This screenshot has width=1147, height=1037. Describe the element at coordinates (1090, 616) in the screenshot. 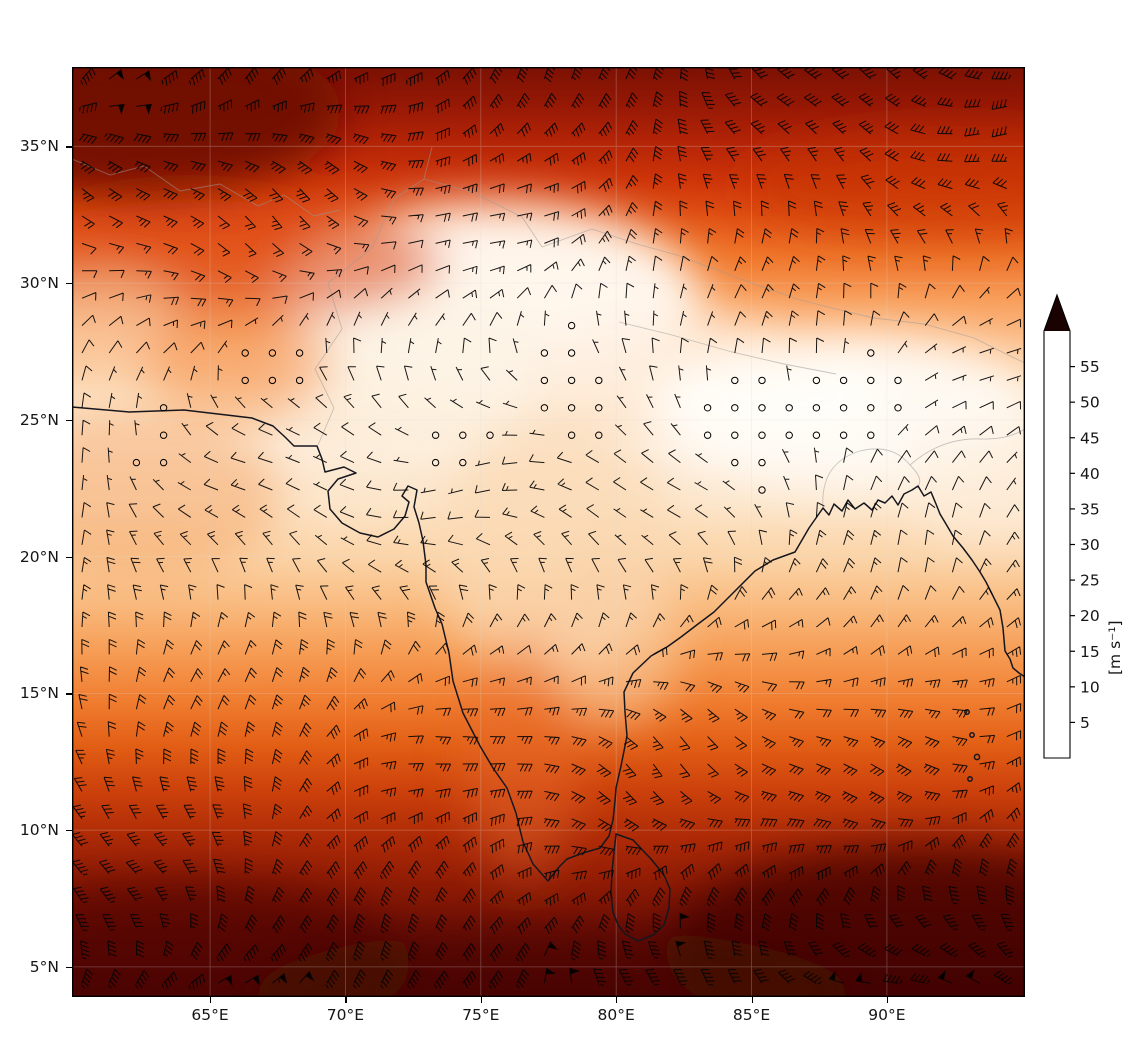

I see `colorbar-tick-label: 20` at that location.